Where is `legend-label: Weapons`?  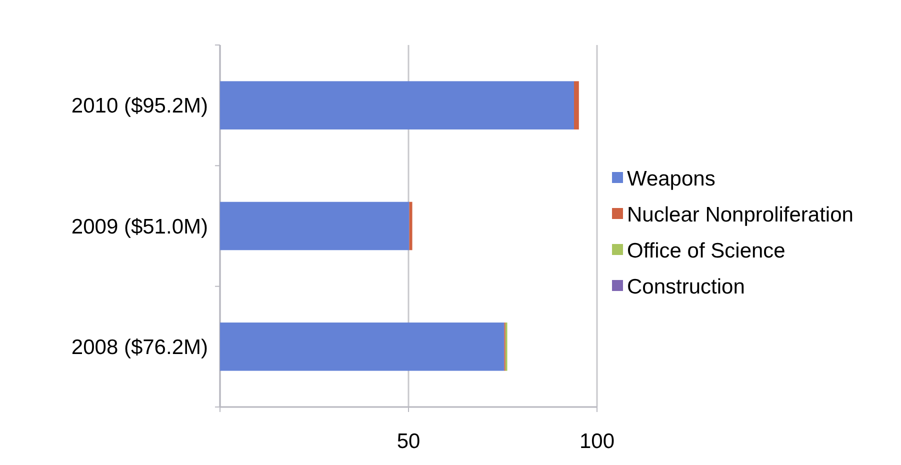
legend-label: Weapons is located at coordinates (671, 178).